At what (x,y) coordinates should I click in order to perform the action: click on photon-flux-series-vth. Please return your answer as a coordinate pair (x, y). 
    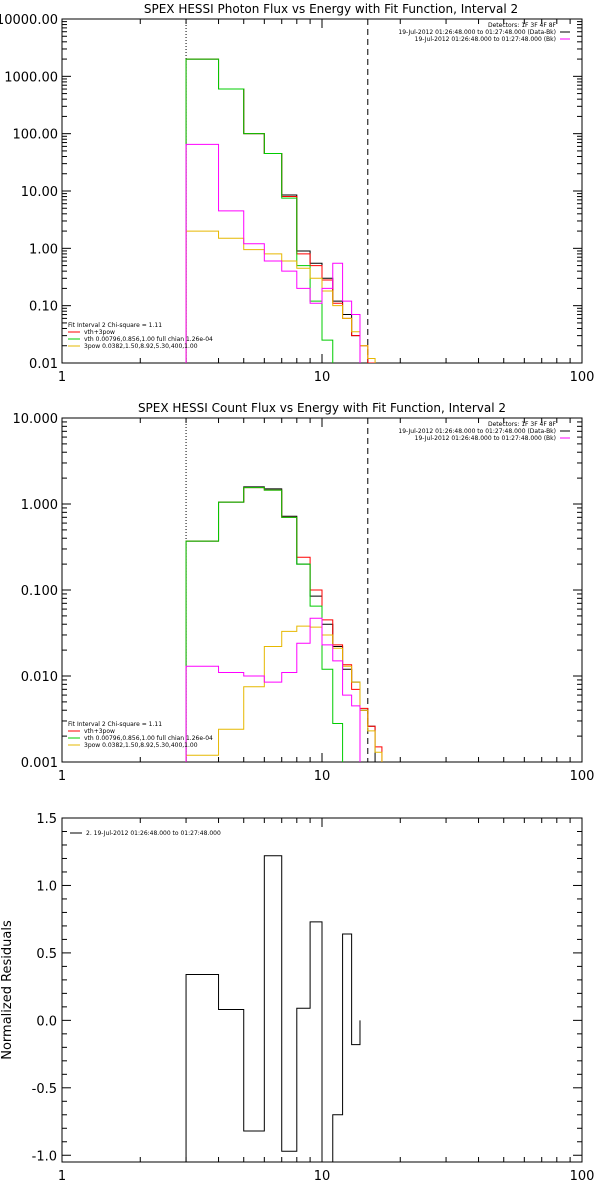
    Looking at the image, I should click on (259, 210).